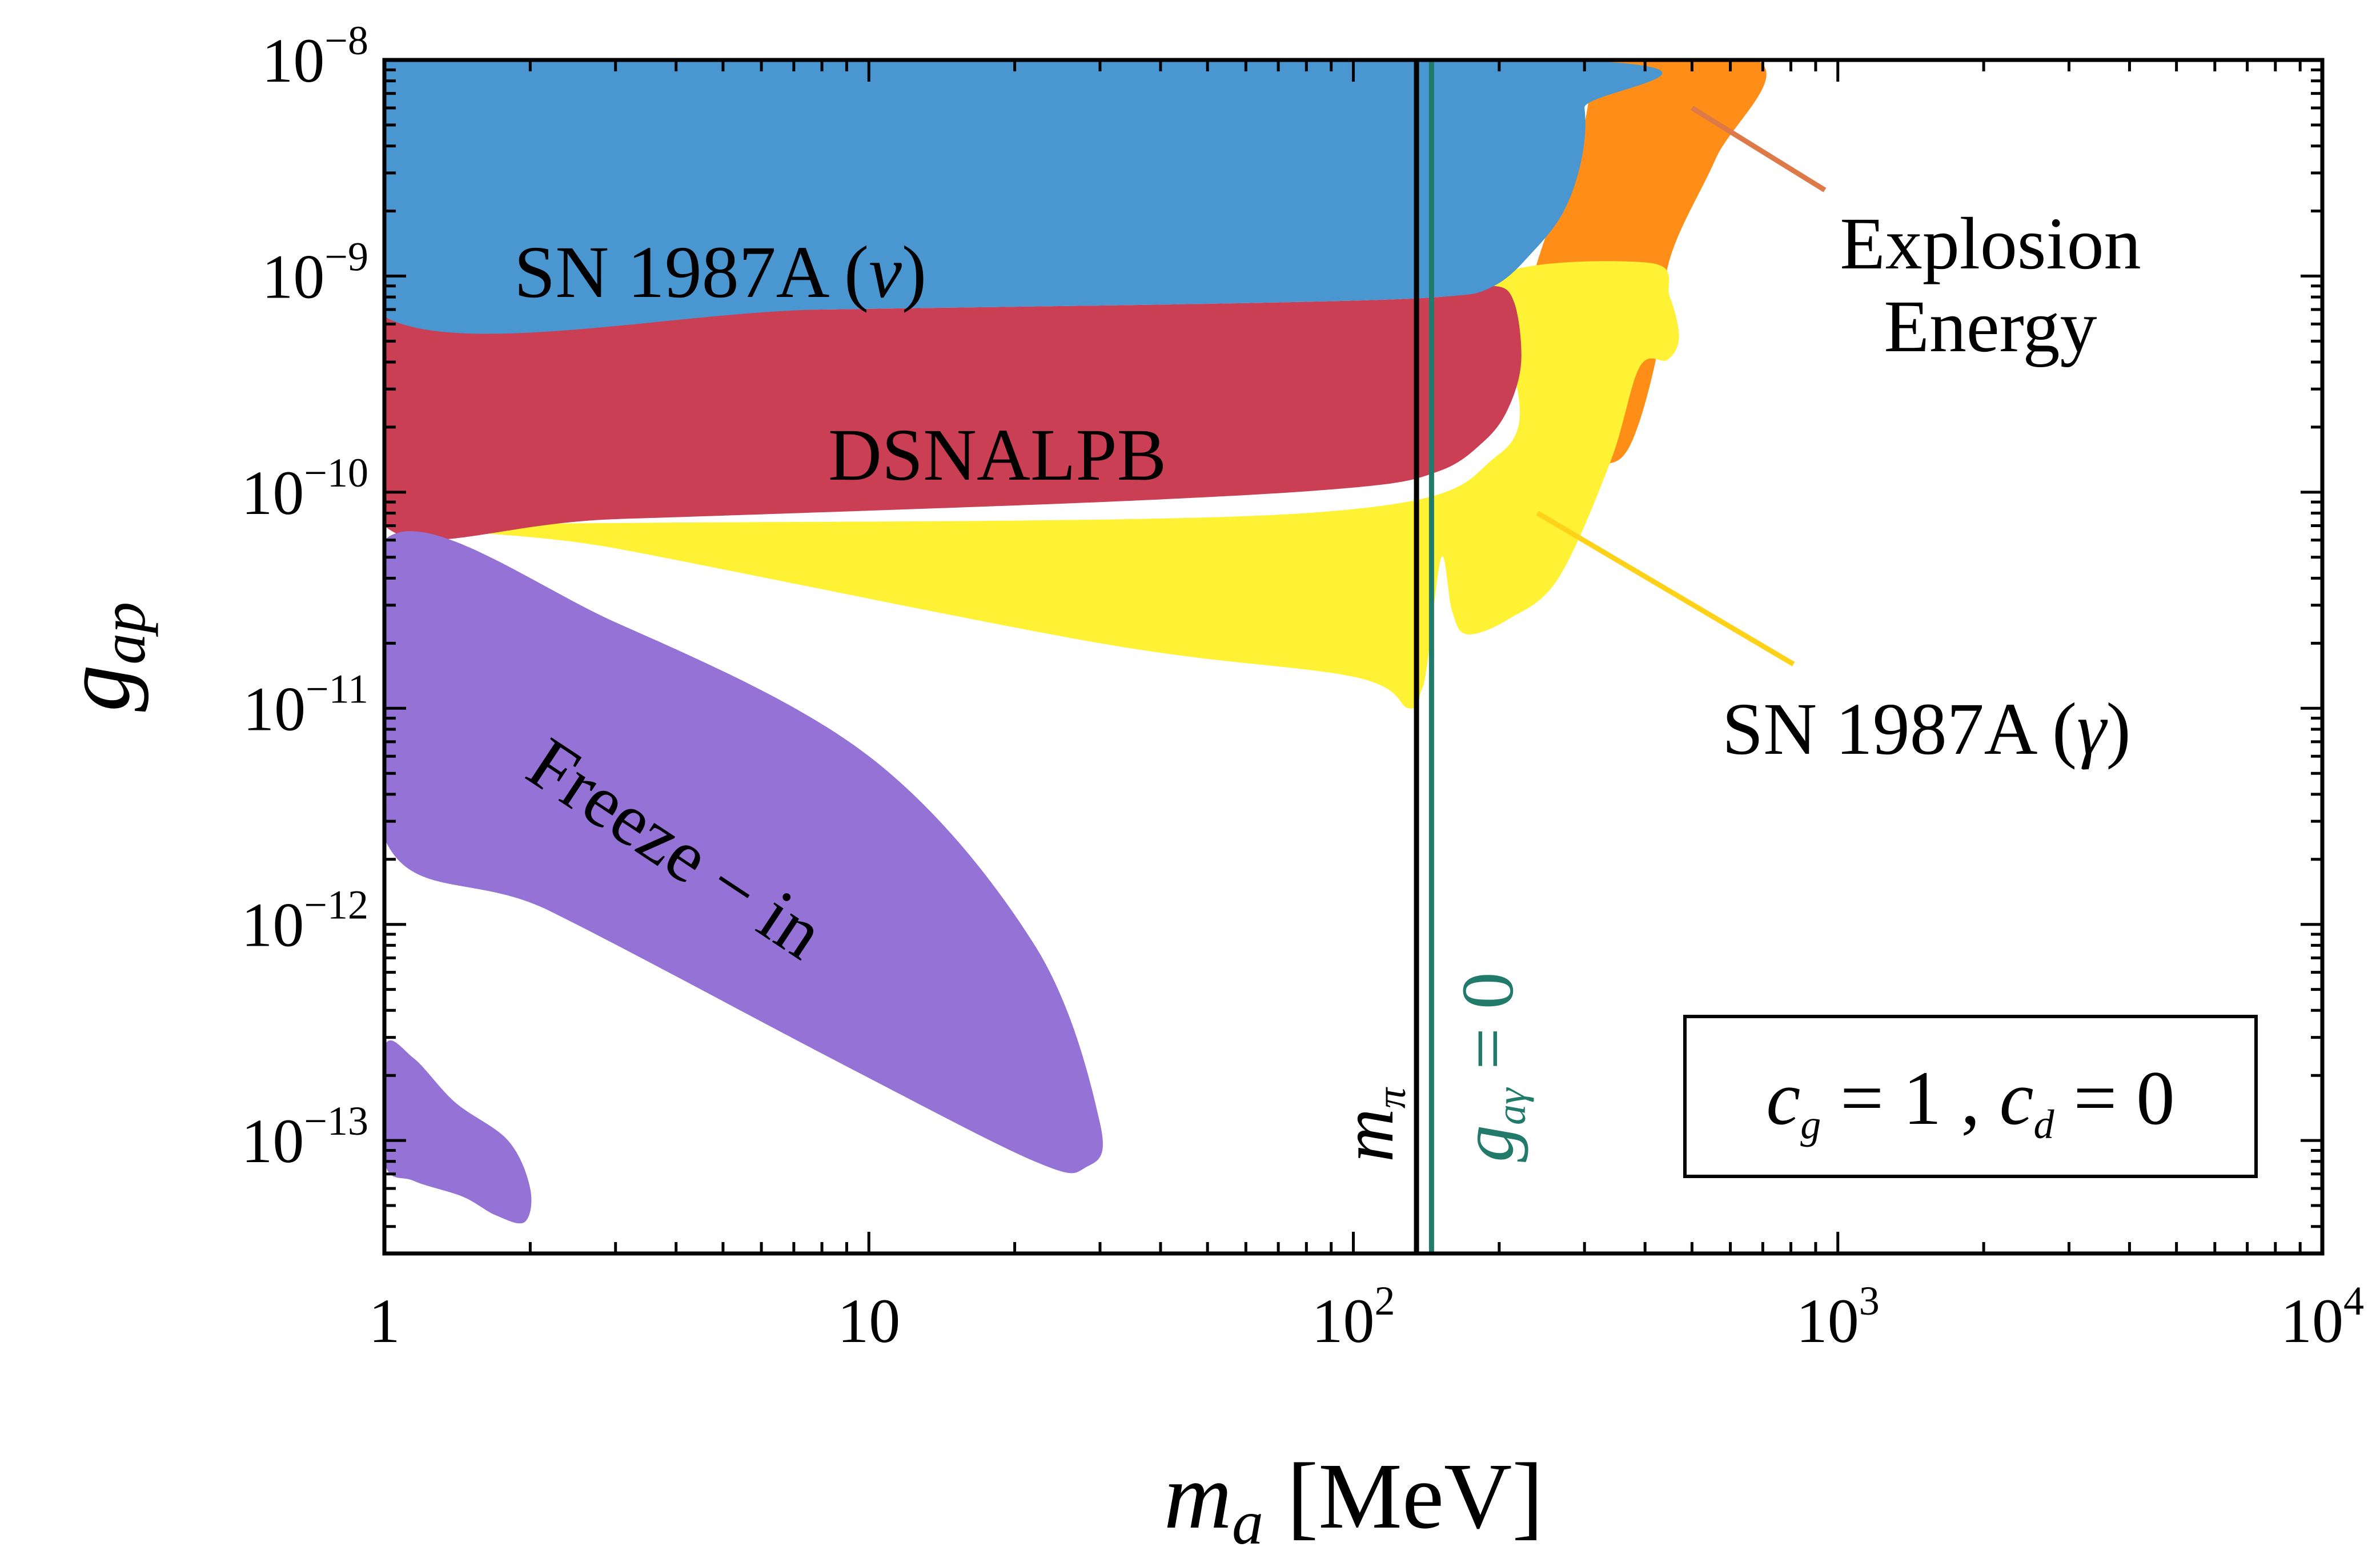  What do you see at coordinates (305, 705) in the screenshot?
I see `y-tick-label: 10⁻¹¹` at bounding box center [305, 705].